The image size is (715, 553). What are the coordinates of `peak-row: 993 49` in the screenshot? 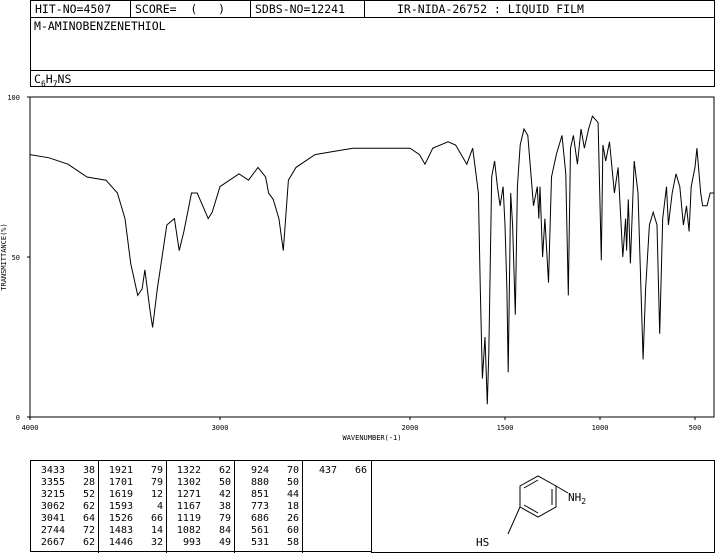 It's located at (200, 543).